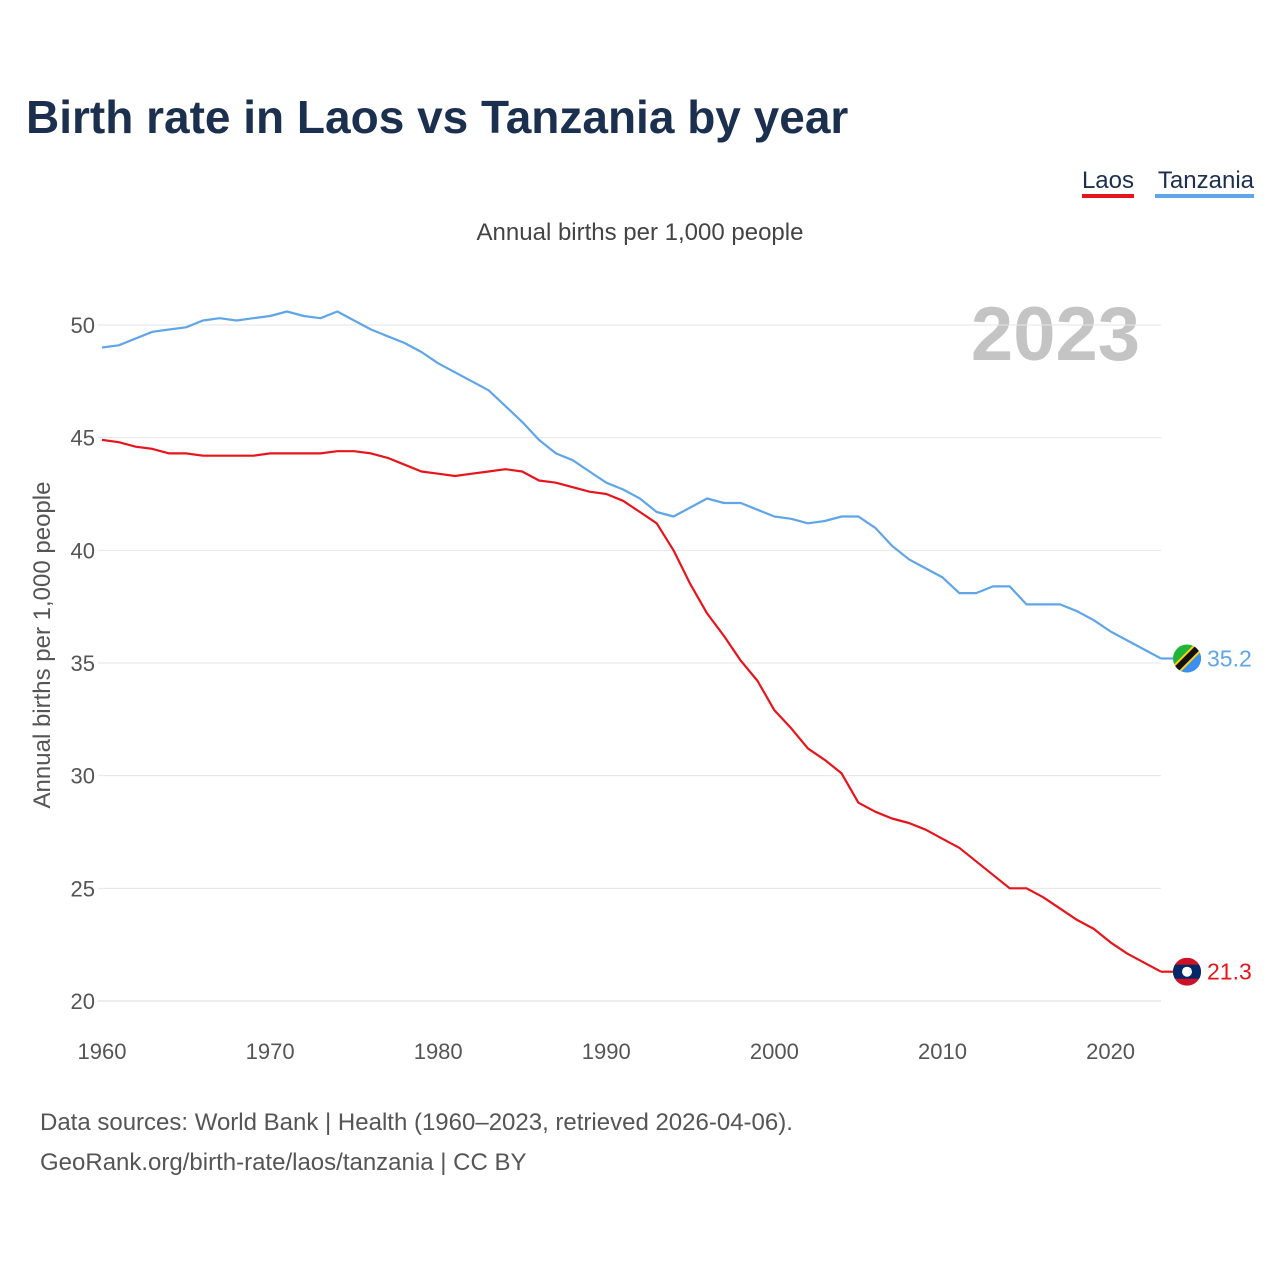  I want to click on x-tick-label-1970: 1970, so click(270, 1051).